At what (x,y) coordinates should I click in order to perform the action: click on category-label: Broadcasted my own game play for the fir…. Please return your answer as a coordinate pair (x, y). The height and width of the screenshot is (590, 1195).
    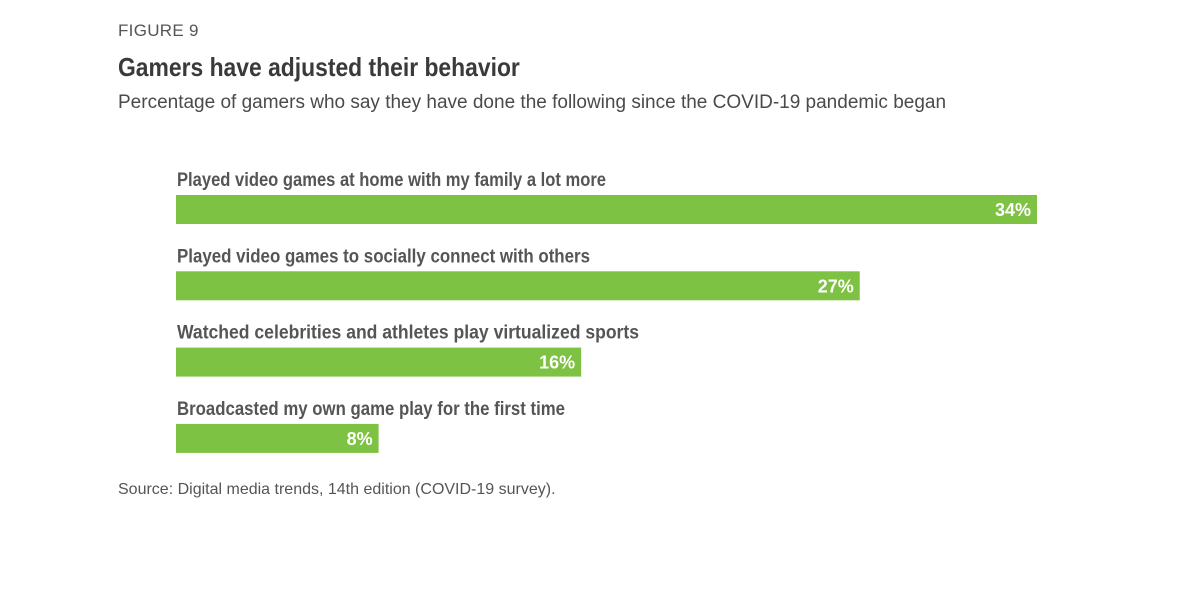
    Looking at the image, I should click on (371, 409).